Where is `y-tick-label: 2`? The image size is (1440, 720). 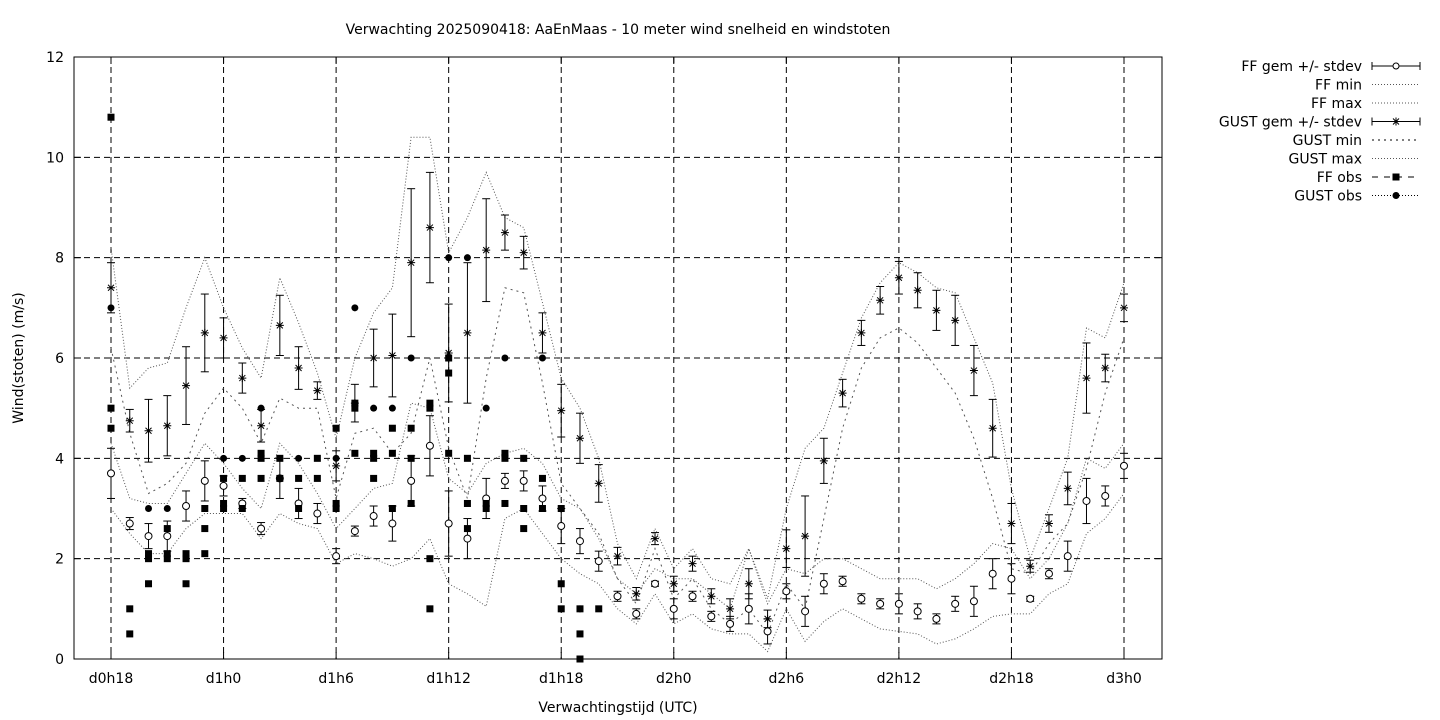
y-tick-label: 2 is located at coordinates (59, 560).